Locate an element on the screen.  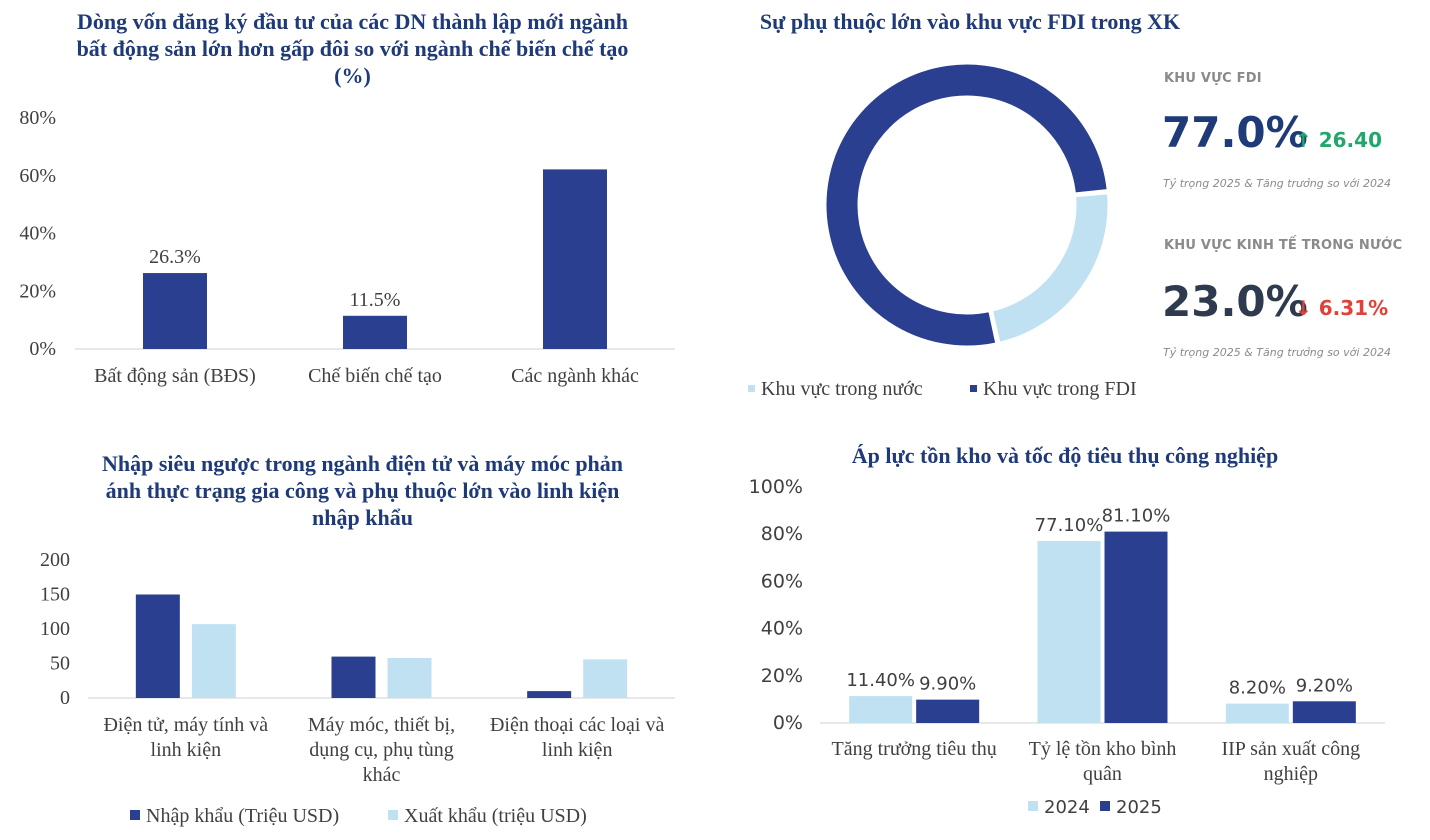
legend-swatch-export is located at coordinates (393, 815).